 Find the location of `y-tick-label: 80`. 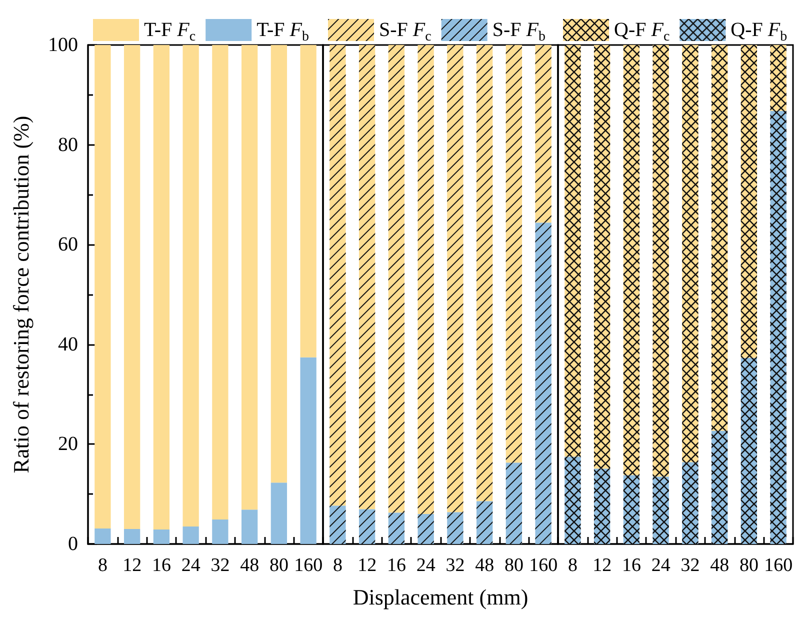

y-tick-label: 80 is located at coordinates (68, 145).